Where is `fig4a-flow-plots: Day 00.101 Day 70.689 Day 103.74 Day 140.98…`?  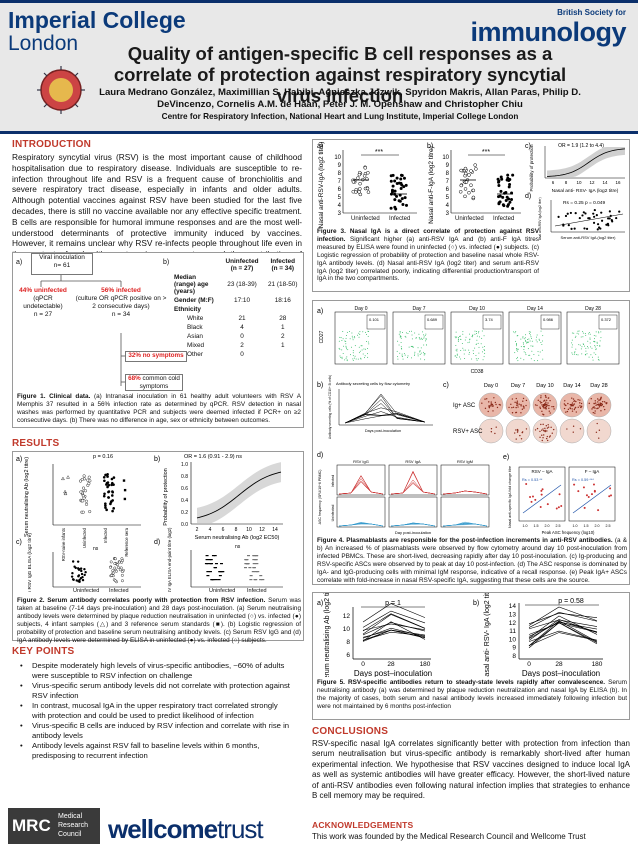 fig4a-flow-plots: Day 00.101 Day 70.689 Day 103.74 Day 140.98… is located at coordinates (477, 335).